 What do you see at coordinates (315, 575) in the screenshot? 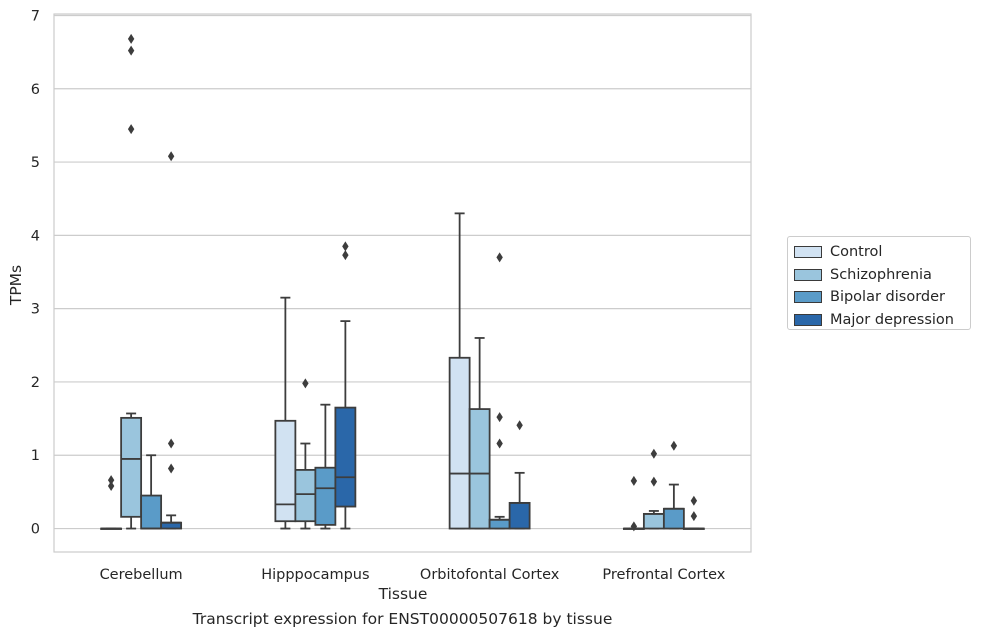
I see `x-tick-label-2: Hipppocampus` at bounding box center [315, 575].